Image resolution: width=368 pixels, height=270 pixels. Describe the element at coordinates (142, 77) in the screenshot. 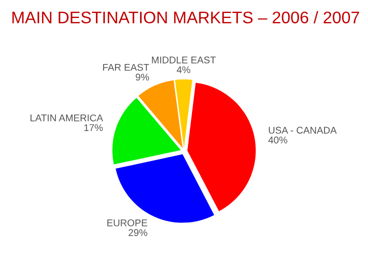

I see `data-label: 9%` at that location.